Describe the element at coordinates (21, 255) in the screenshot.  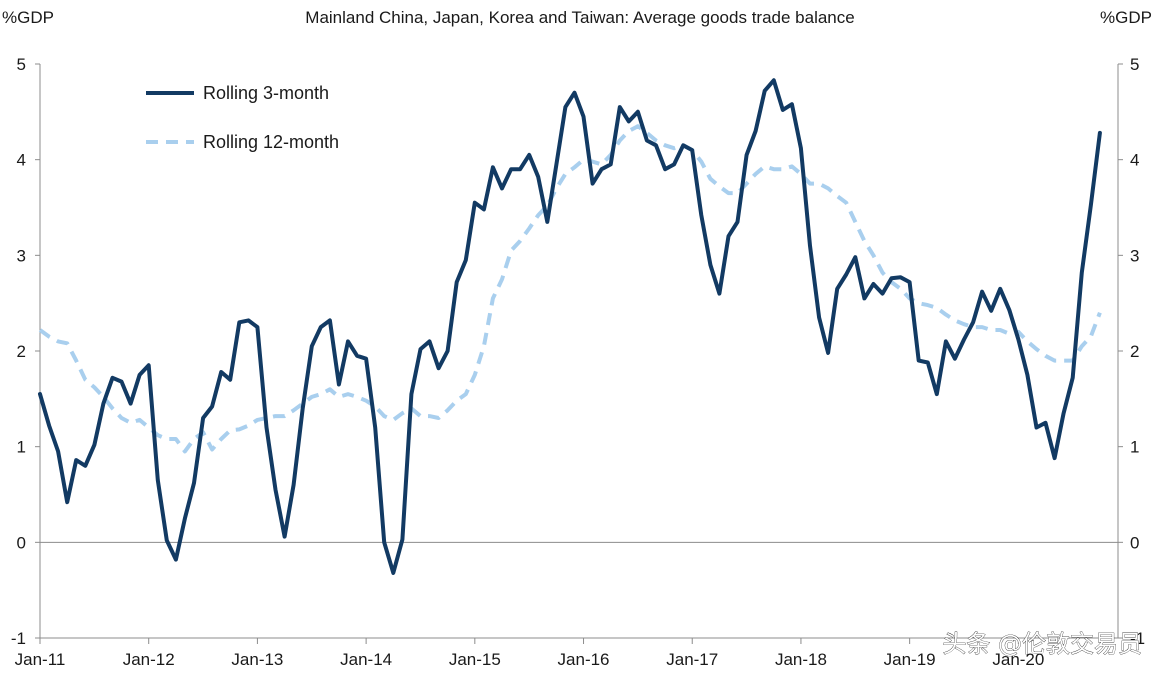
I see `y-tick-label-left: 3` at that location.